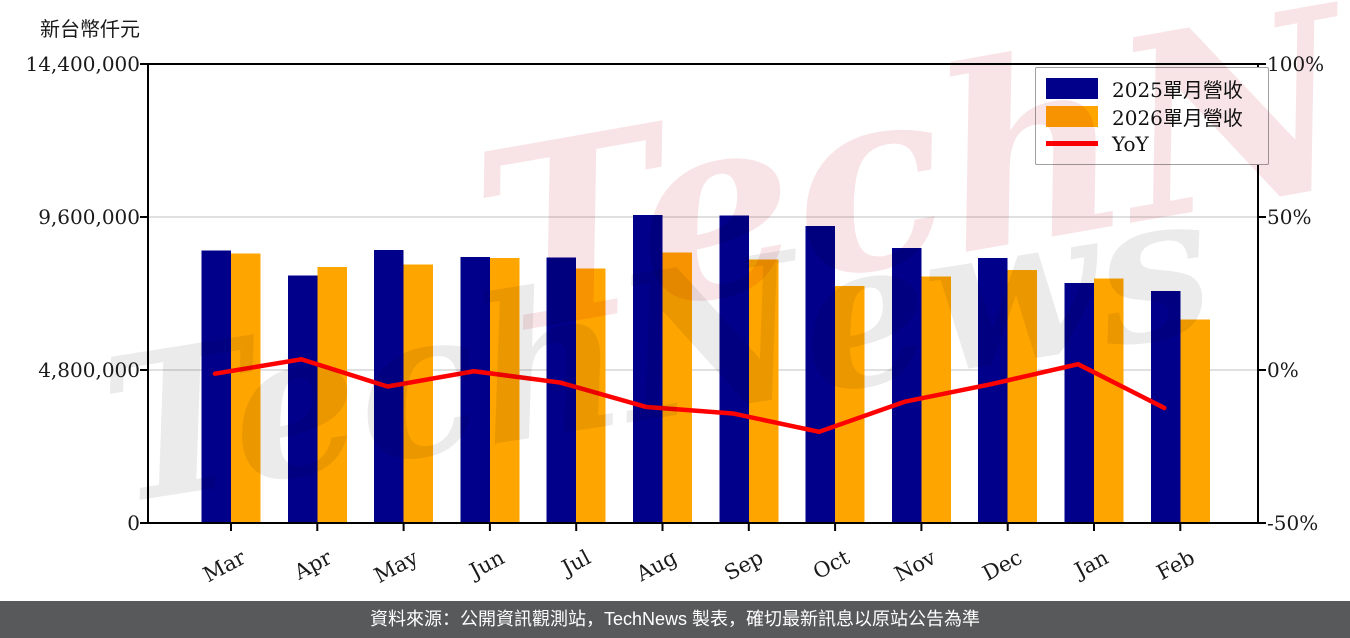  Describe the element at coordinates (1177, 117) in the screenshot. I see `legend-label-2026: 2026單月營收` at that location.